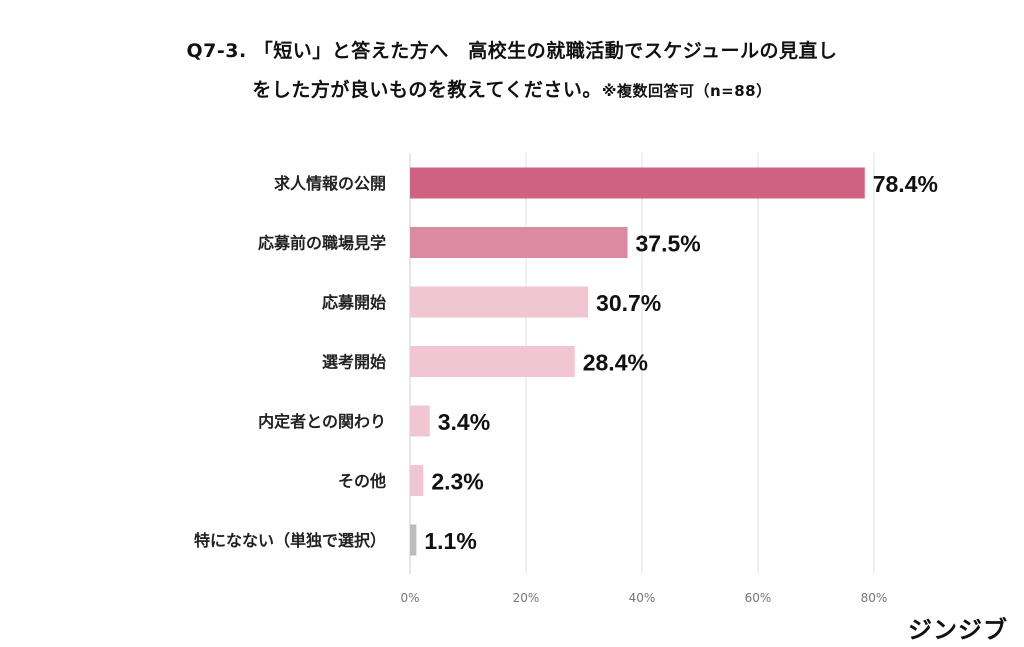 The width and height of the screenshot is (1024, 647). I want to click on x-tick-label: 60%, so click(758, 598).